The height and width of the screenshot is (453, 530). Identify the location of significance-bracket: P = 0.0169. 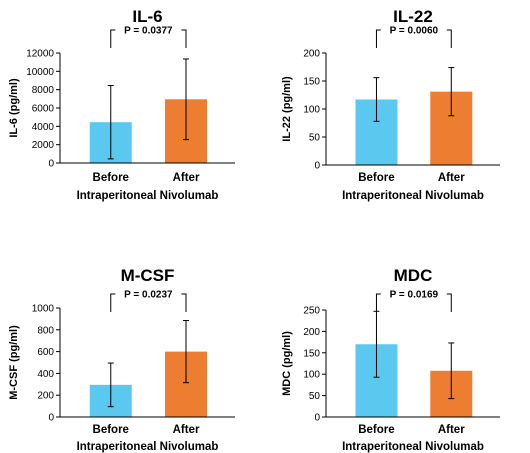
(413, 300).